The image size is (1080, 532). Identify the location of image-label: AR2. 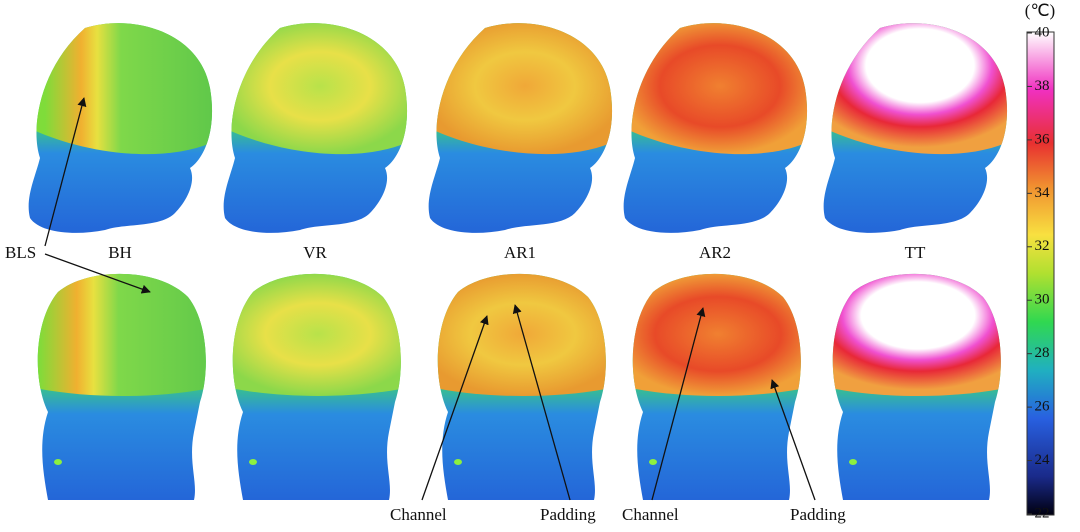
(715, 252).